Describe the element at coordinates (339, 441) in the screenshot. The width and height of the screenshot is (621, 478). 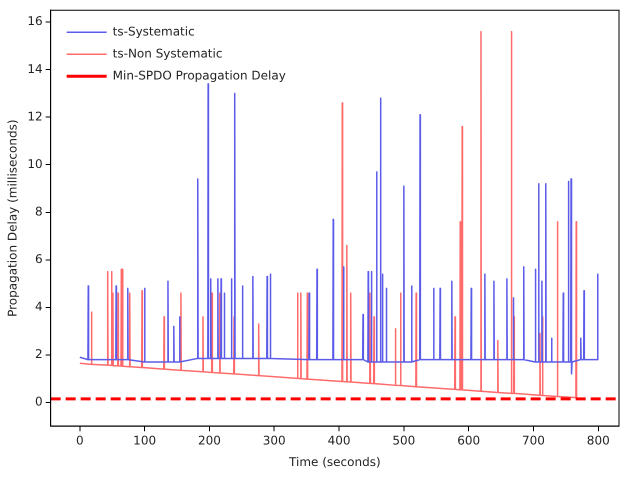
I see `x-tick-label: 400` at that location.